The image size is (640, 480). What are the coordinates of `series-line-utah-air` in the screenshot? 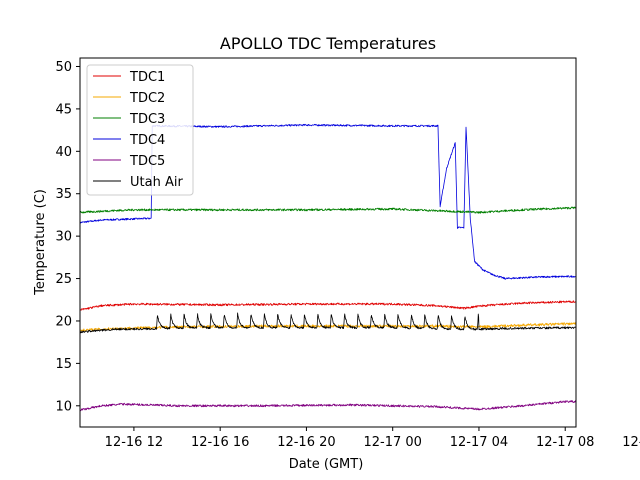 It's located at (328, 323).